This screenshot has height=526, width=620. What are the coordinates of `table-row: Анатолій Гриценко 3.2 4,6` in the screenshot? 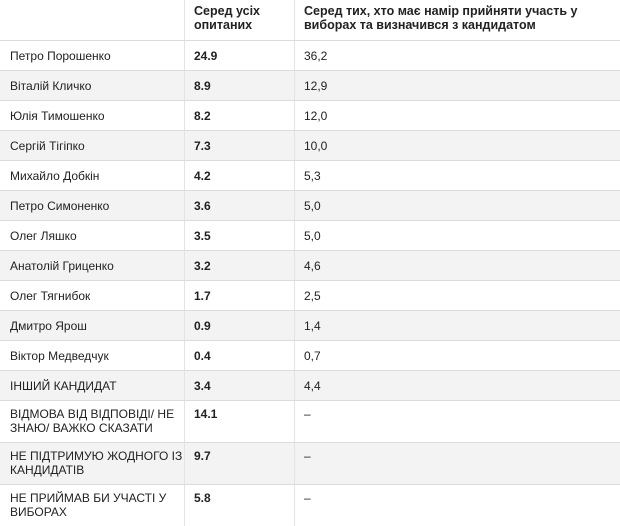 It's located at (310, 265).